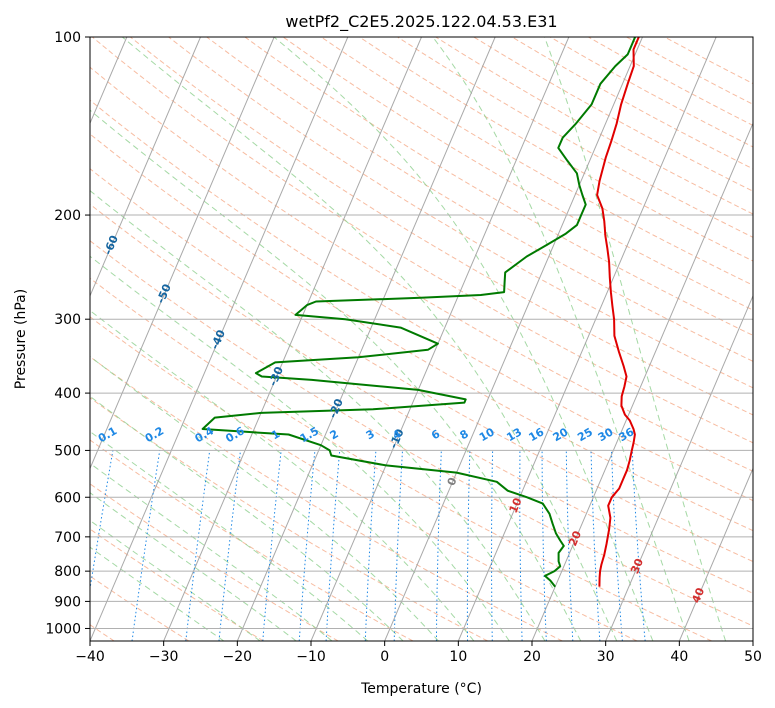 Image resolution: width=775 pixels, height=708 pixels. I want to click on x-tick-label: 40, so click(679, 657).